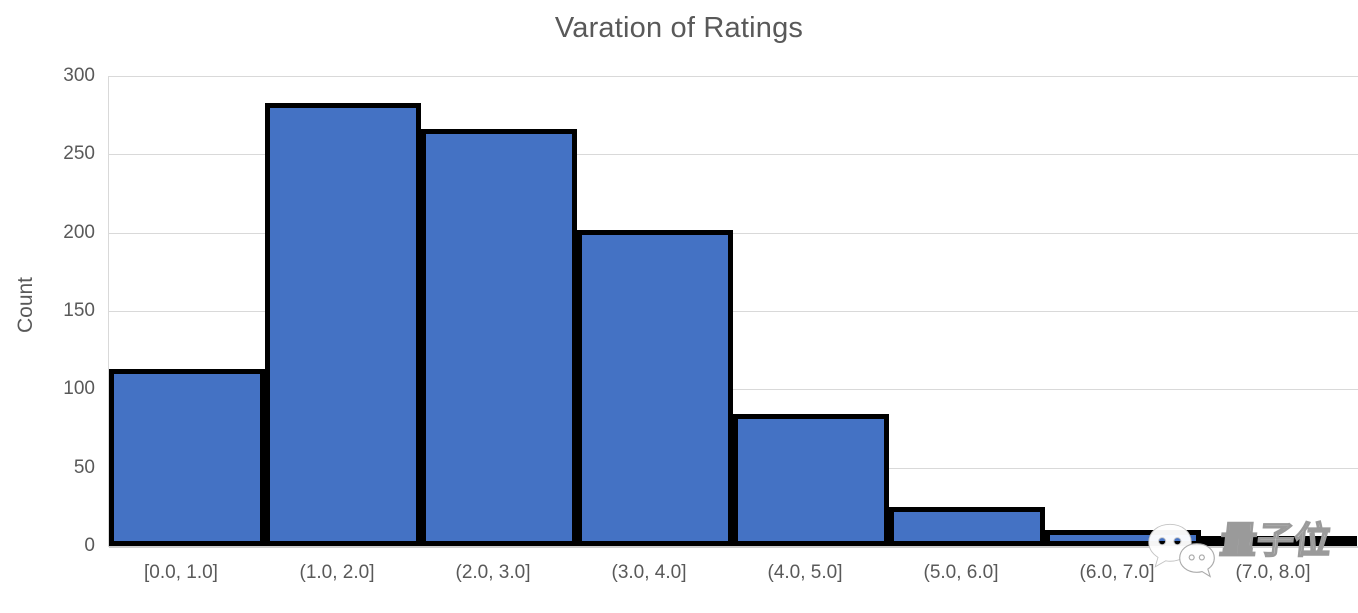 The width and height of the screenshot is (1358, 613). I want to click on x-tick-label: (6.0, 7.0], so click(1117, 572).